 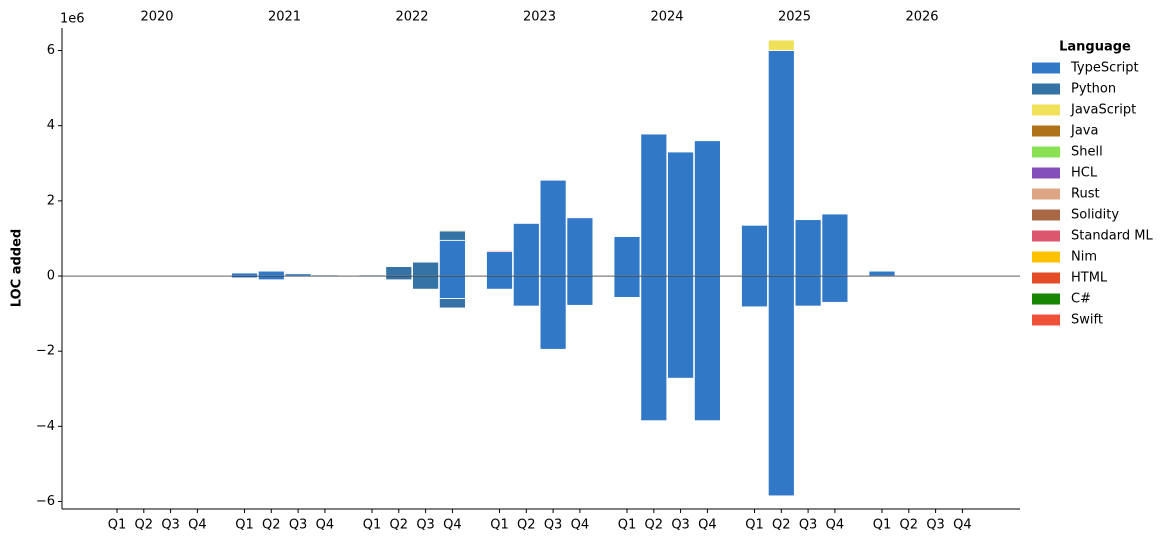 I want to click on legend-label: Java, so click(x=1084, y=131).